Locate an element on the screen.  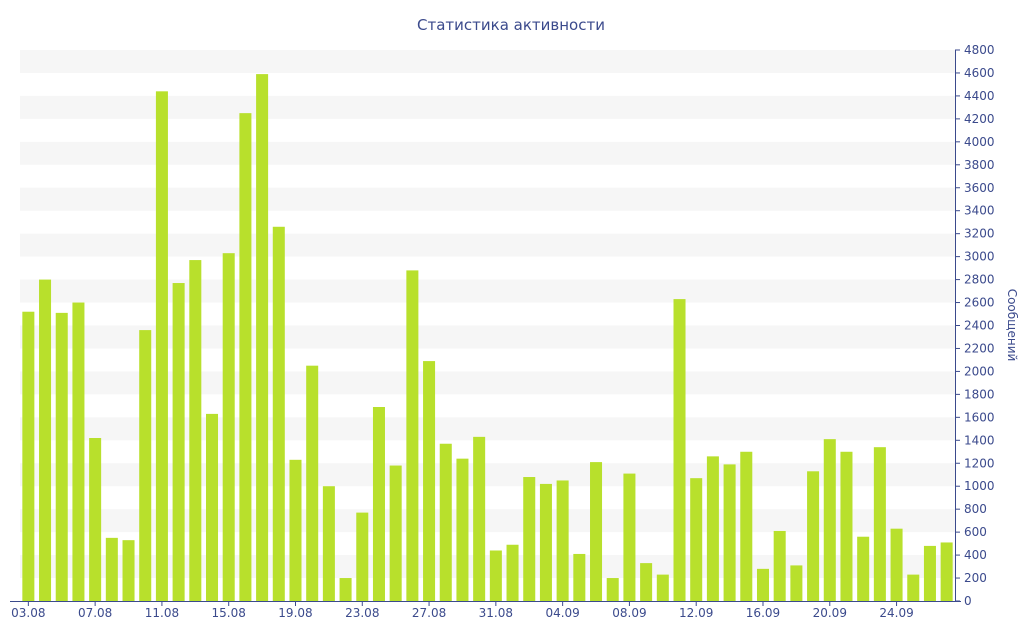
bar-04.09 is located at coordinates (562, 540).